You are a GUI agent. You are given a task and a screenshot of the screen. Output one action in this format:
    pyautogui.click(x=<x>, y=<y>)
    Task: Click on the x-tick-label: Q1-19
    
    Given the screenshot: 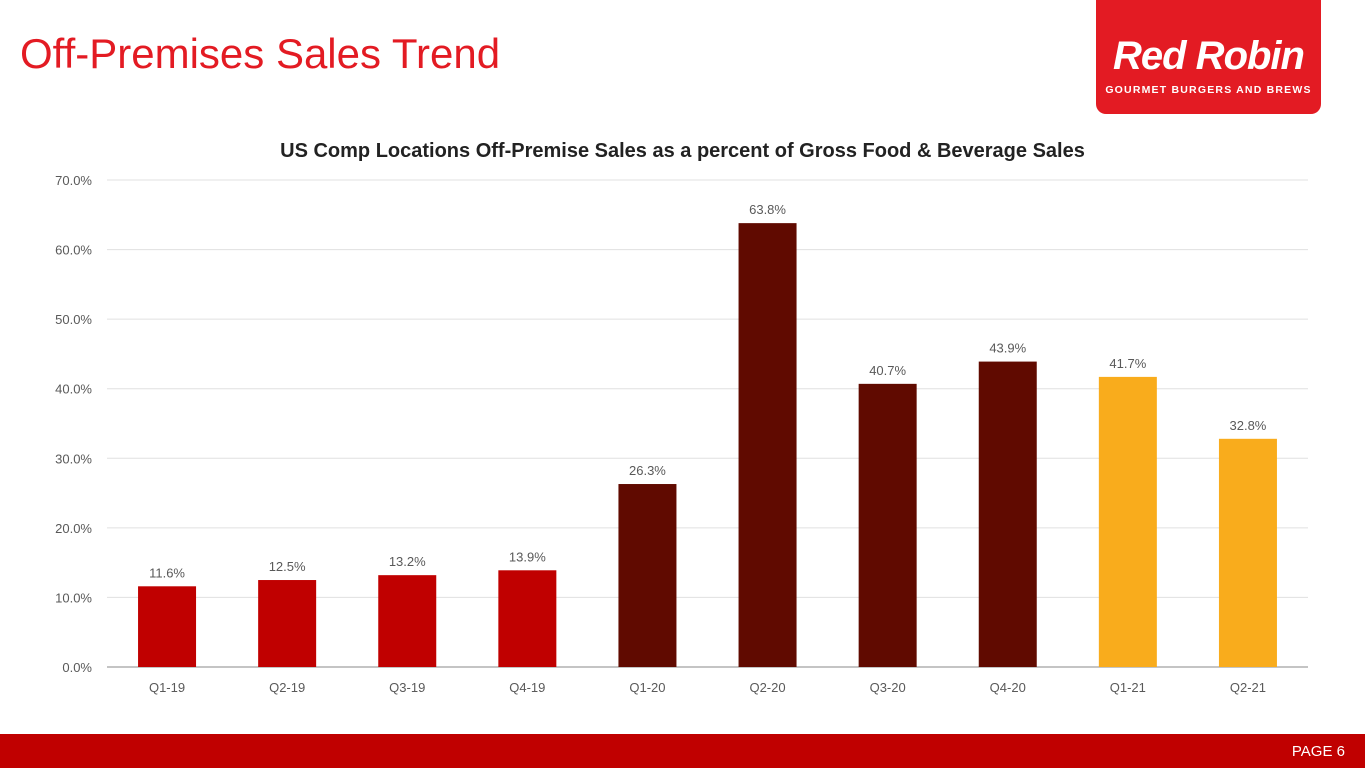 What is the action you would take?
    pyautogui.click(x=167, y=687)
    